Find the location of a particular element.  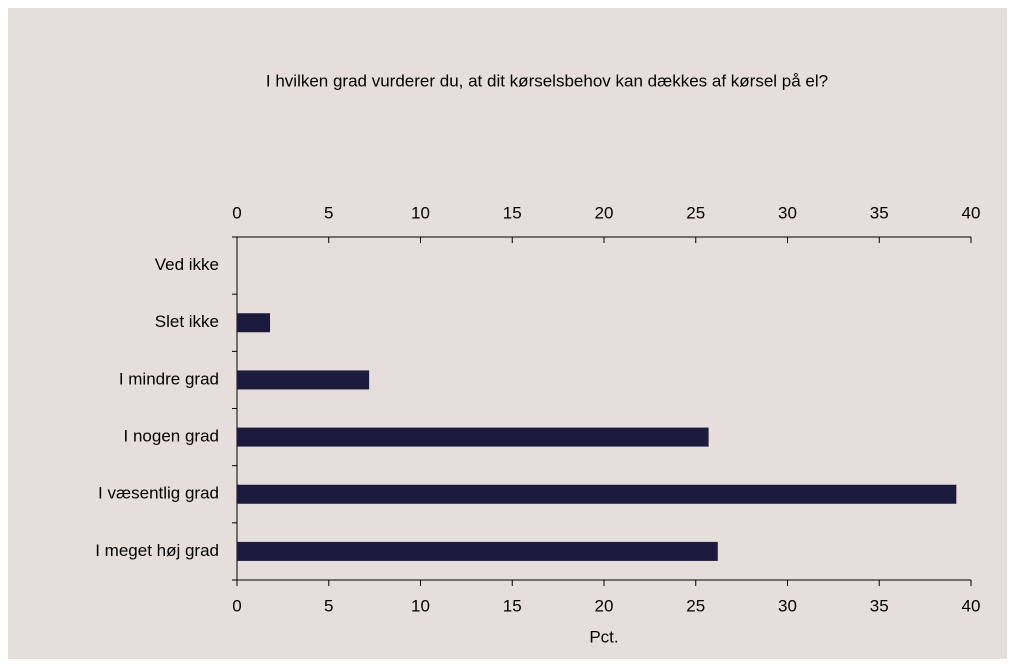

y-tick-label: I mindre grad is located at coordinates (169, 378).